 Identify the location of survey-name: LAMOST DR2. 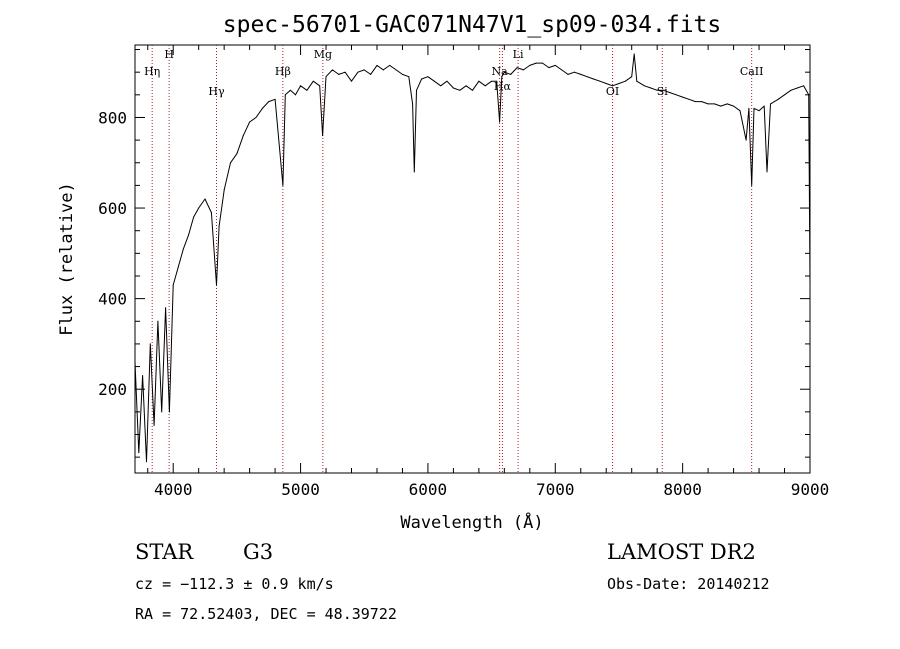
(681, 552).